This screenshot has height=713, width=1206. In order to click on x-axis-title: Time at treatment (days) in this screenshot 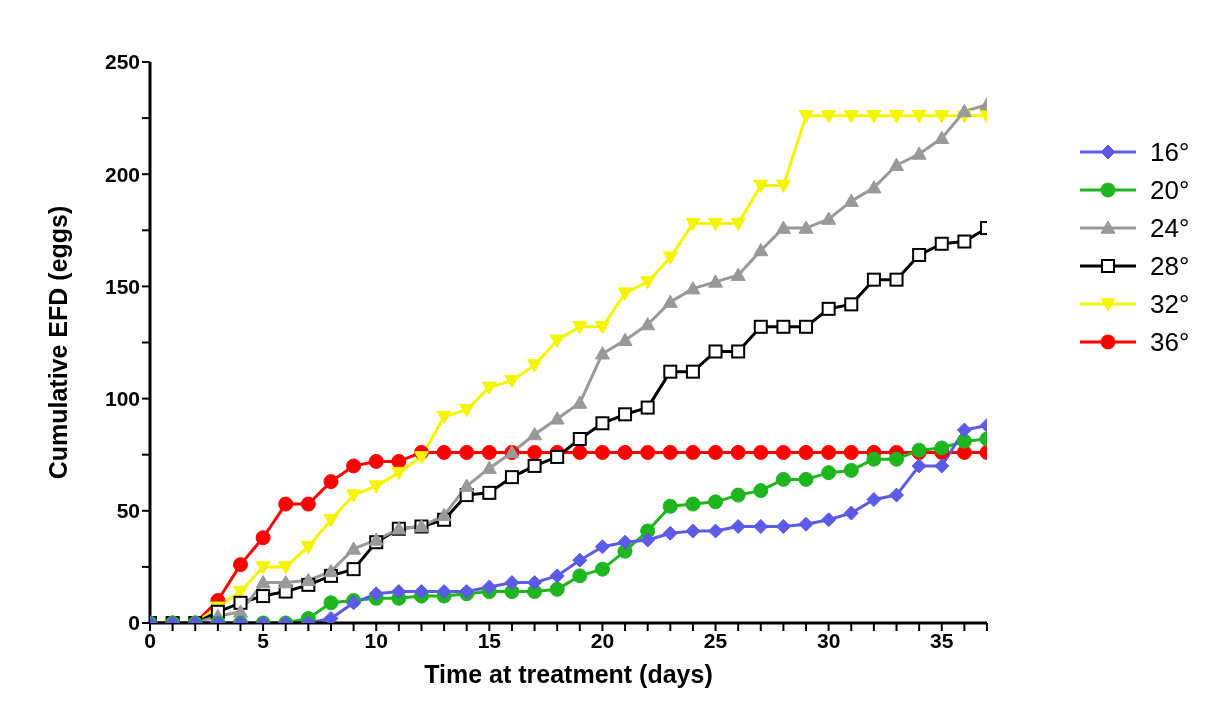, I will do `click(568, 674)`.